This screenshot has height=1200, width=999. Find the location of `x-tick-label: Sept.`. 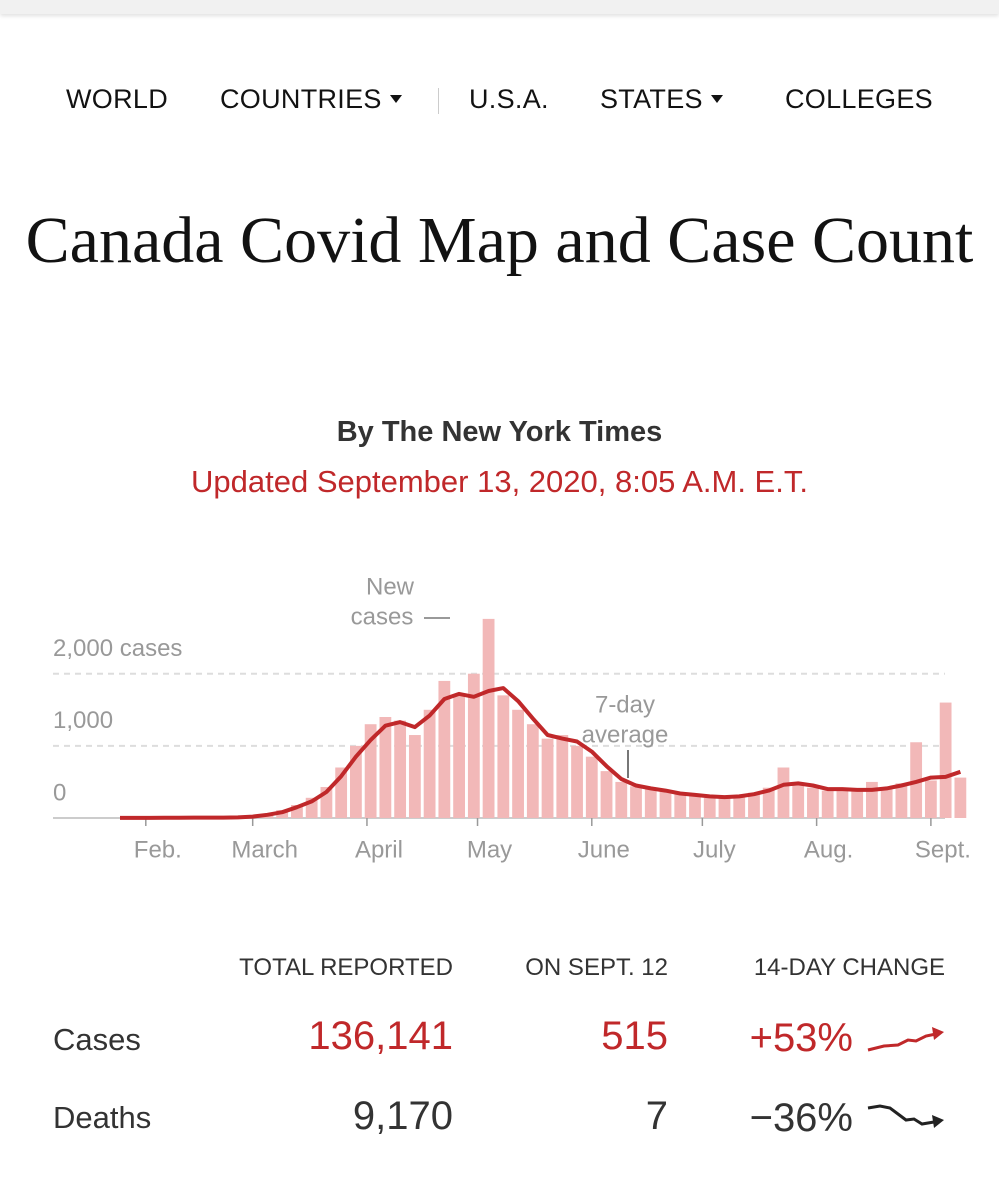

x-tick-label: Sept. is located at coordinates (943, 849).